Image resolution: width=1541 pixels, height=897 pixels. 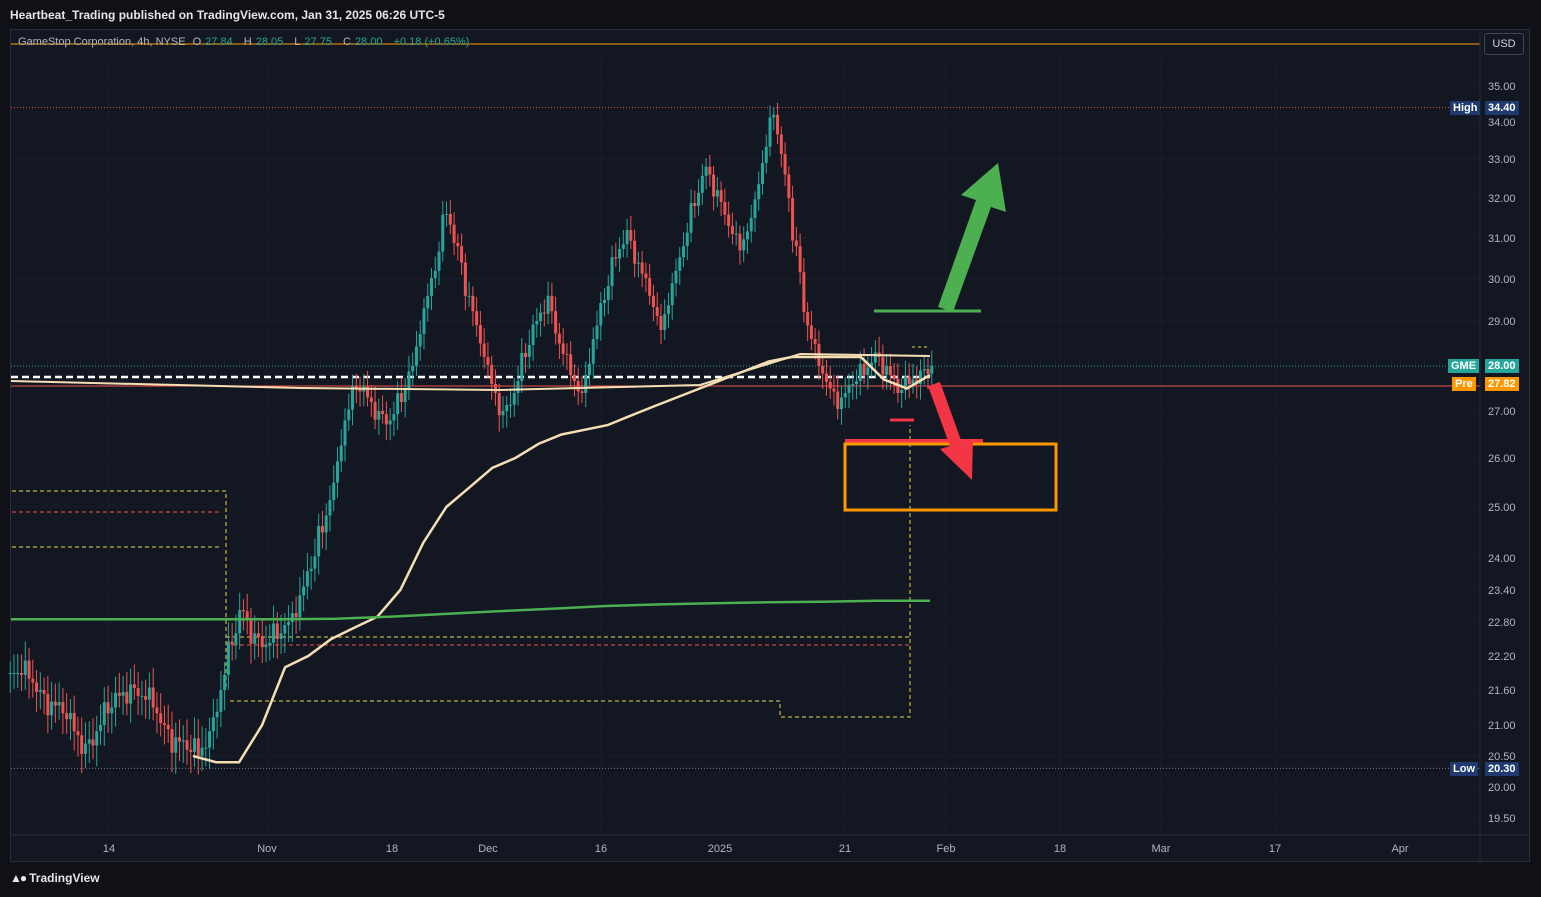 I want to click on price-tick-label: 21.00, so click(x=1502, y=726).